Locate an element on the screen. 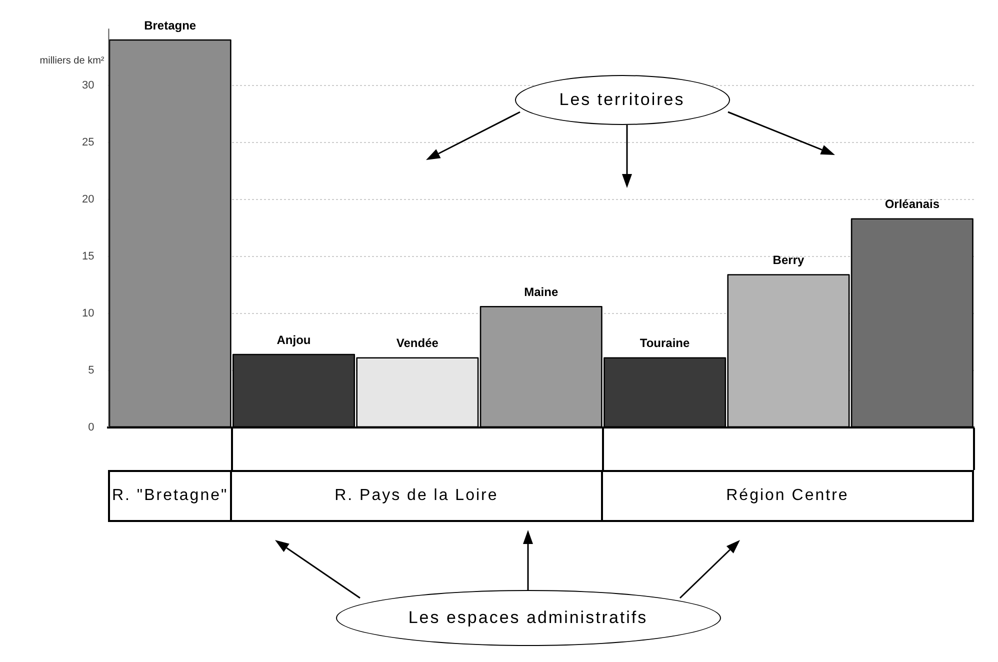 Image resolution: width=998 pixels, height=662 pixels. ellipse-callout: Les territoires is located at coordinates (622, 100).